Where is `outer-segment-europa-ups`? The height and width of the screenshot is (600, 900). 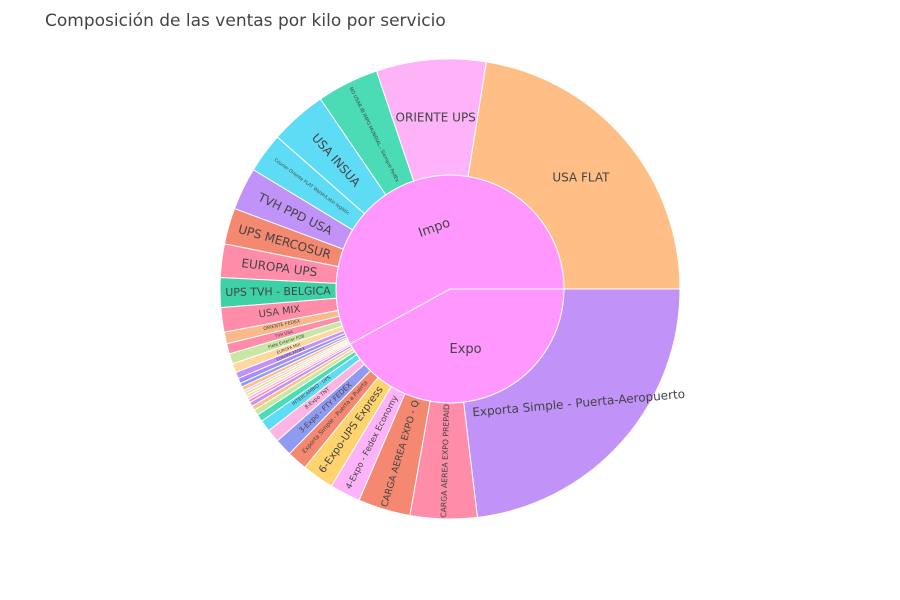
outer-segment-europa-ups is located at coordinates (279, 263).